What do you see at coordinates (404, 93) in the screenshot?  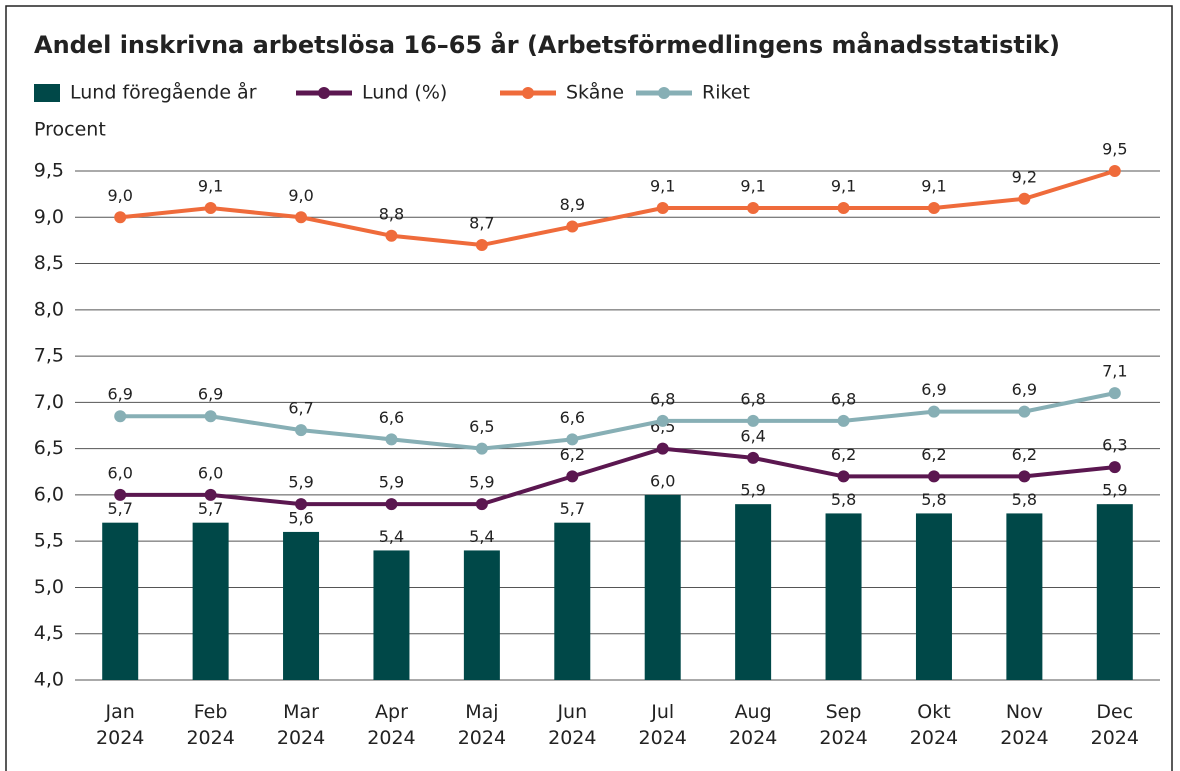 I see `legend-label: Lund (%)` at bounding box center [404, 93].